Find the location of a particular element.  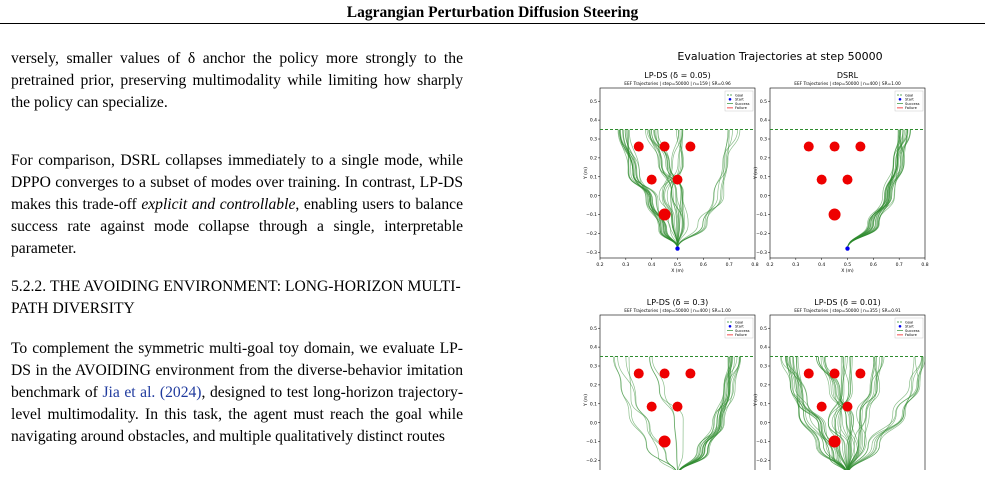

figure-suptitle: Evaluation Trajectories at step 50000 is located at coordinates (779, 56).